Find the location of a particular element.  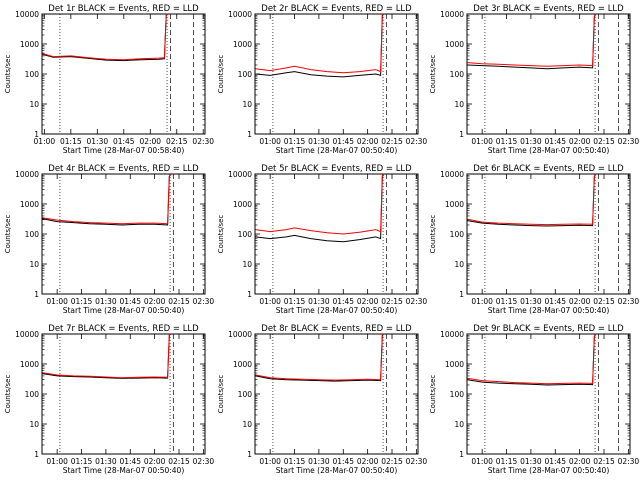

panel-title: Det 4r BLACK = Events, RED = LLD is located at coordinates (123, 169).